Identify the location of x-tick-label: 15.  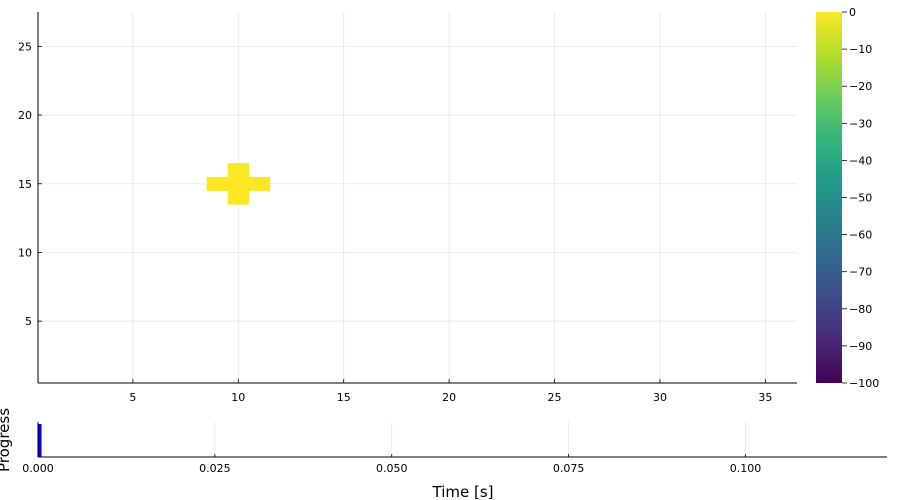
(344, 397).